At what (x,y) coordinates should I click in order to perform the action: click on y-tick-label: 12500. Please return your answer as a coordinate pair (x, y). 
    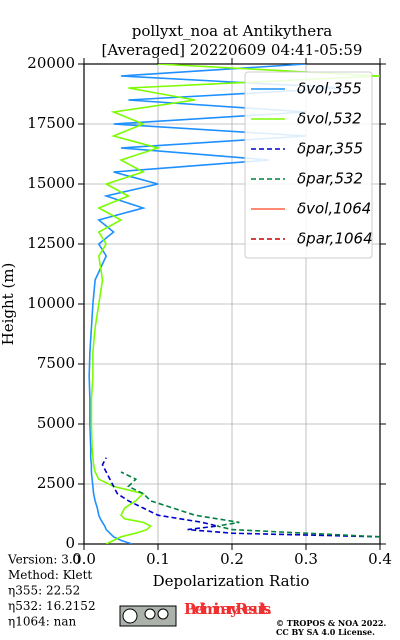
    Looking at the image, I should click on (51, 243).